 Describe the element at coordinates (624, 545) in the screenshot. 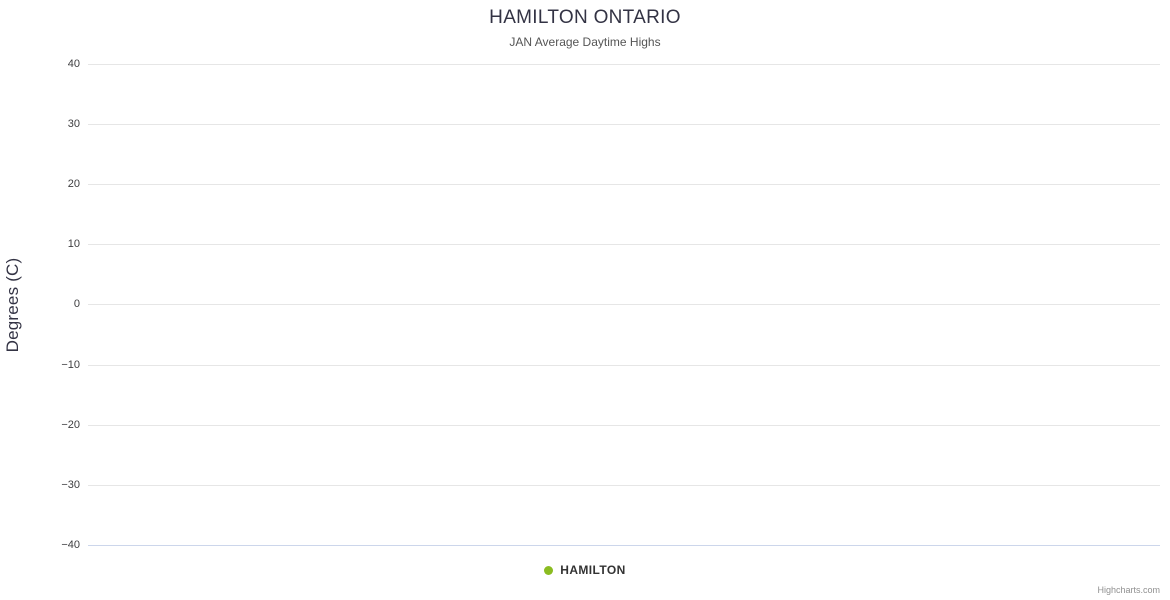

I see `x-axis-line` at that location.